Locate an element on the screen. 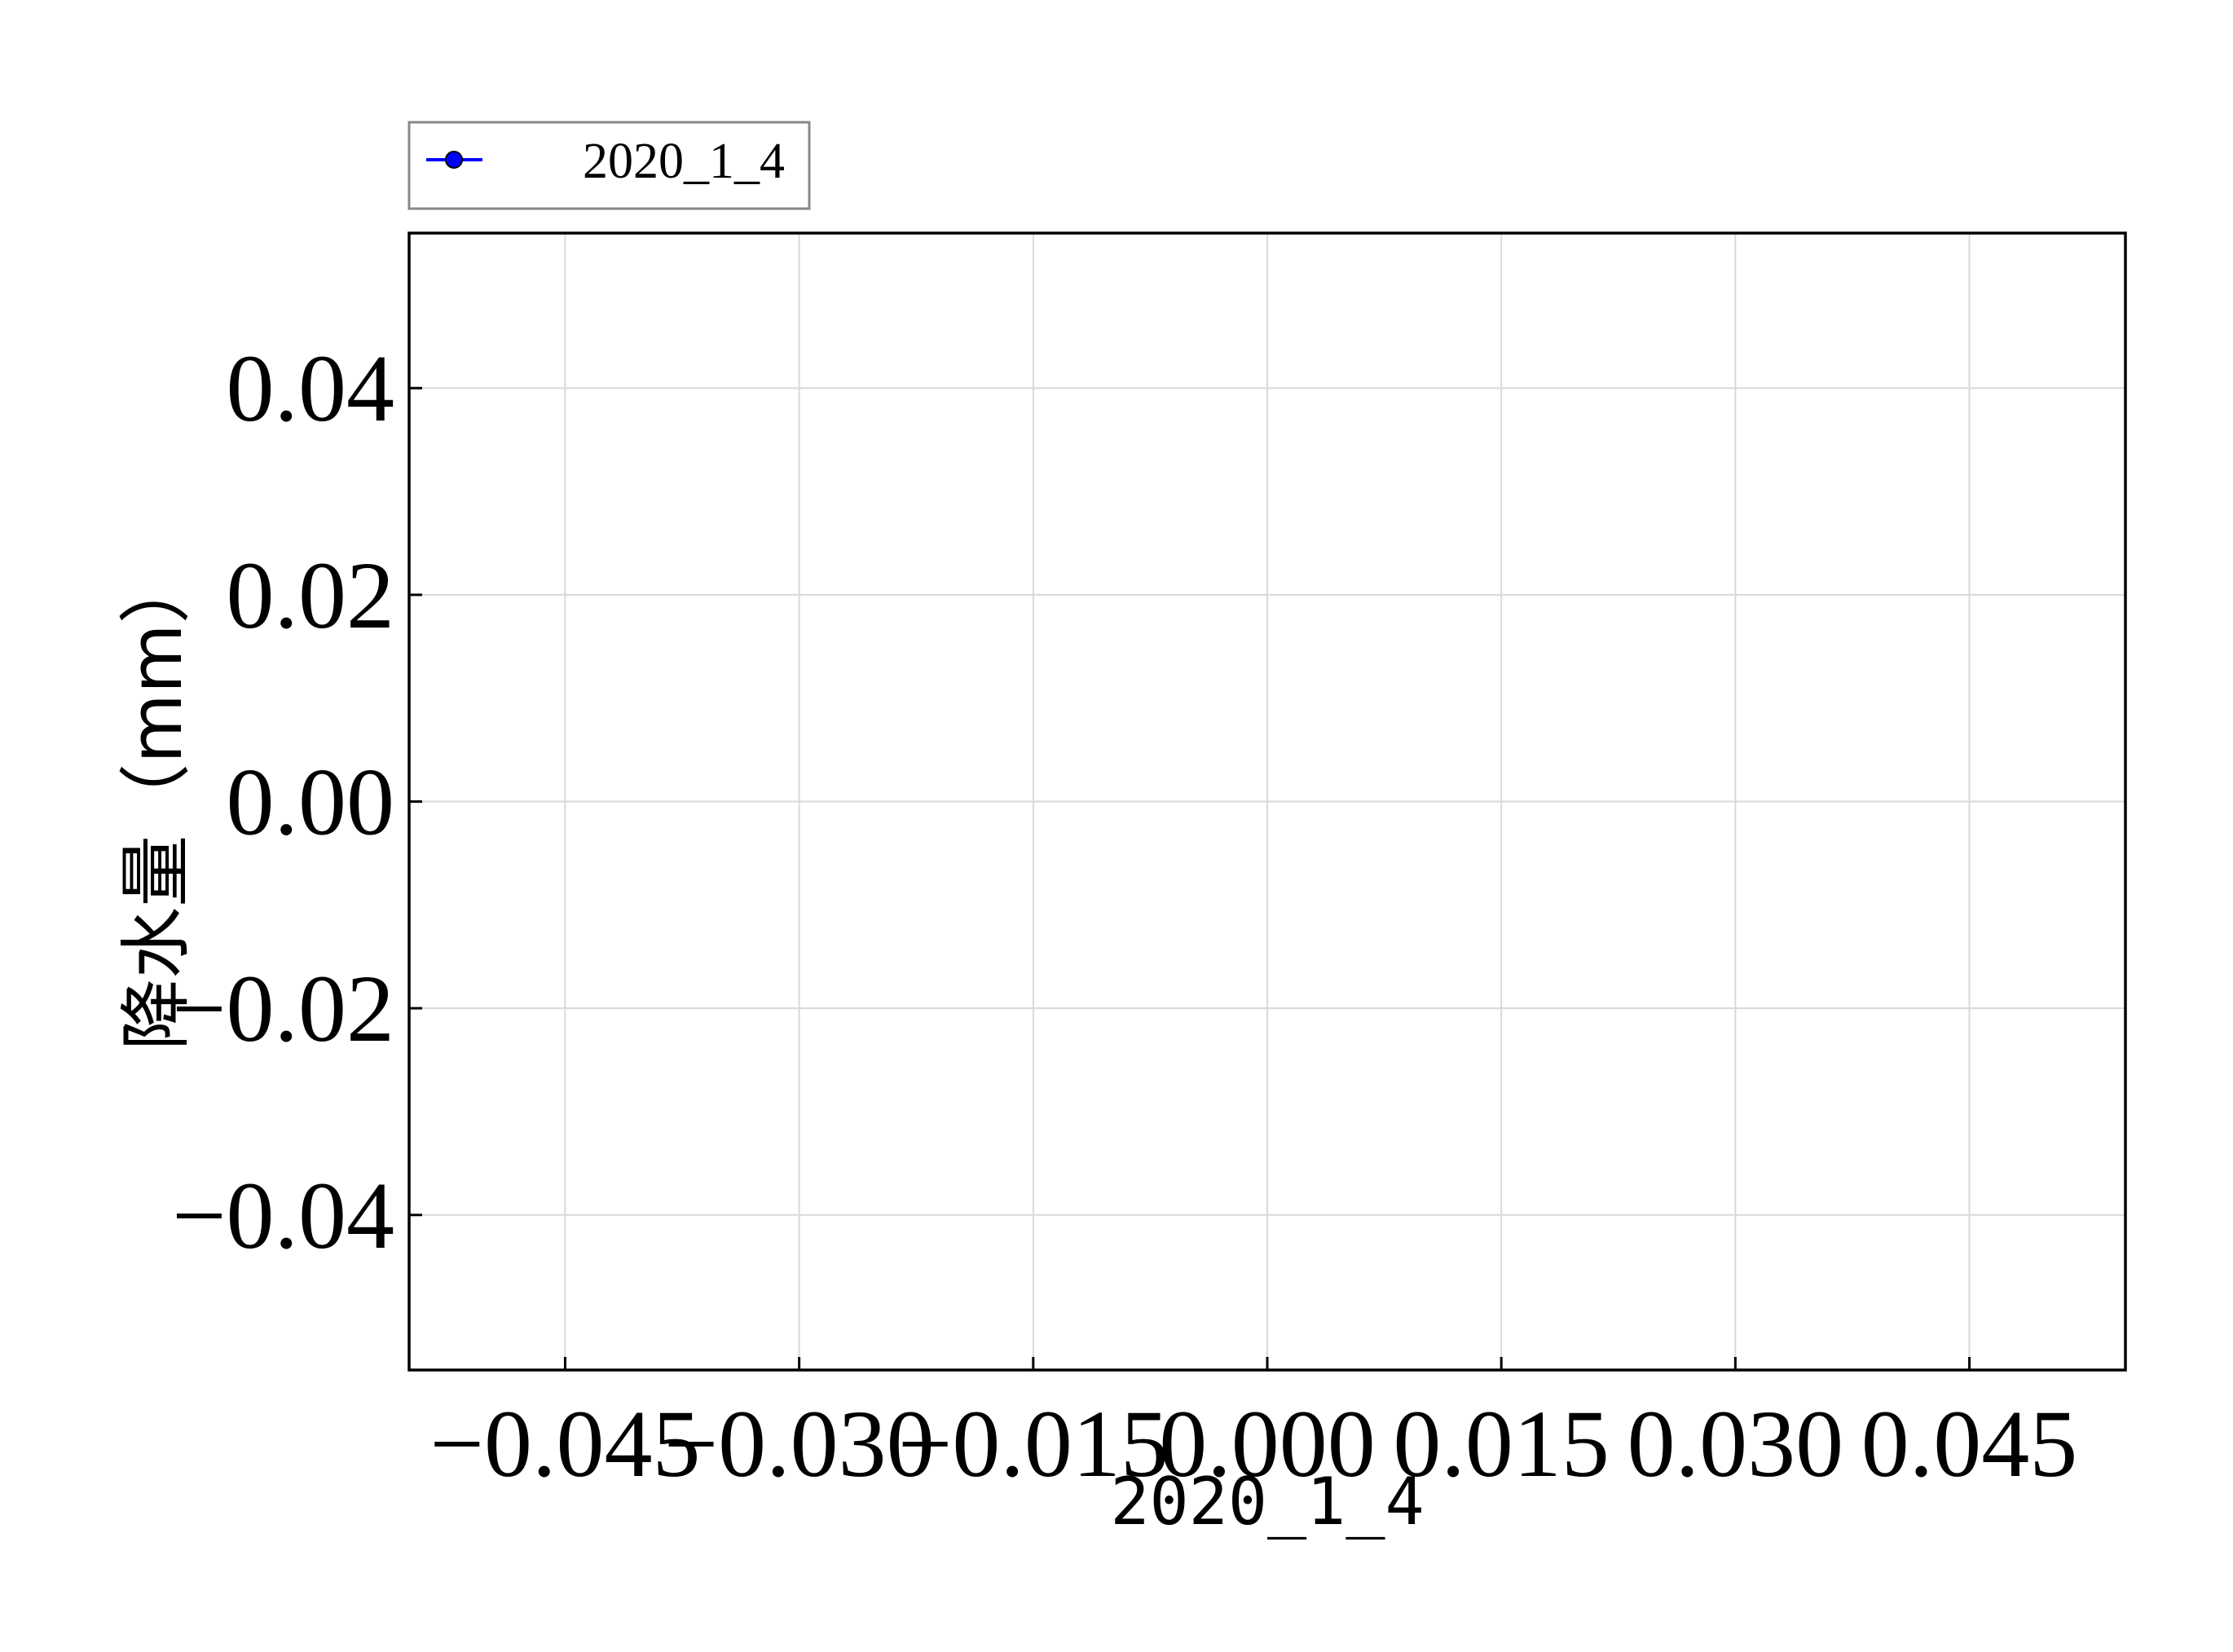 Image resolution: width=2233 pixels, height=1652 pixels. x-tick-label: −0.045 is located at coordinates (564, 1443).